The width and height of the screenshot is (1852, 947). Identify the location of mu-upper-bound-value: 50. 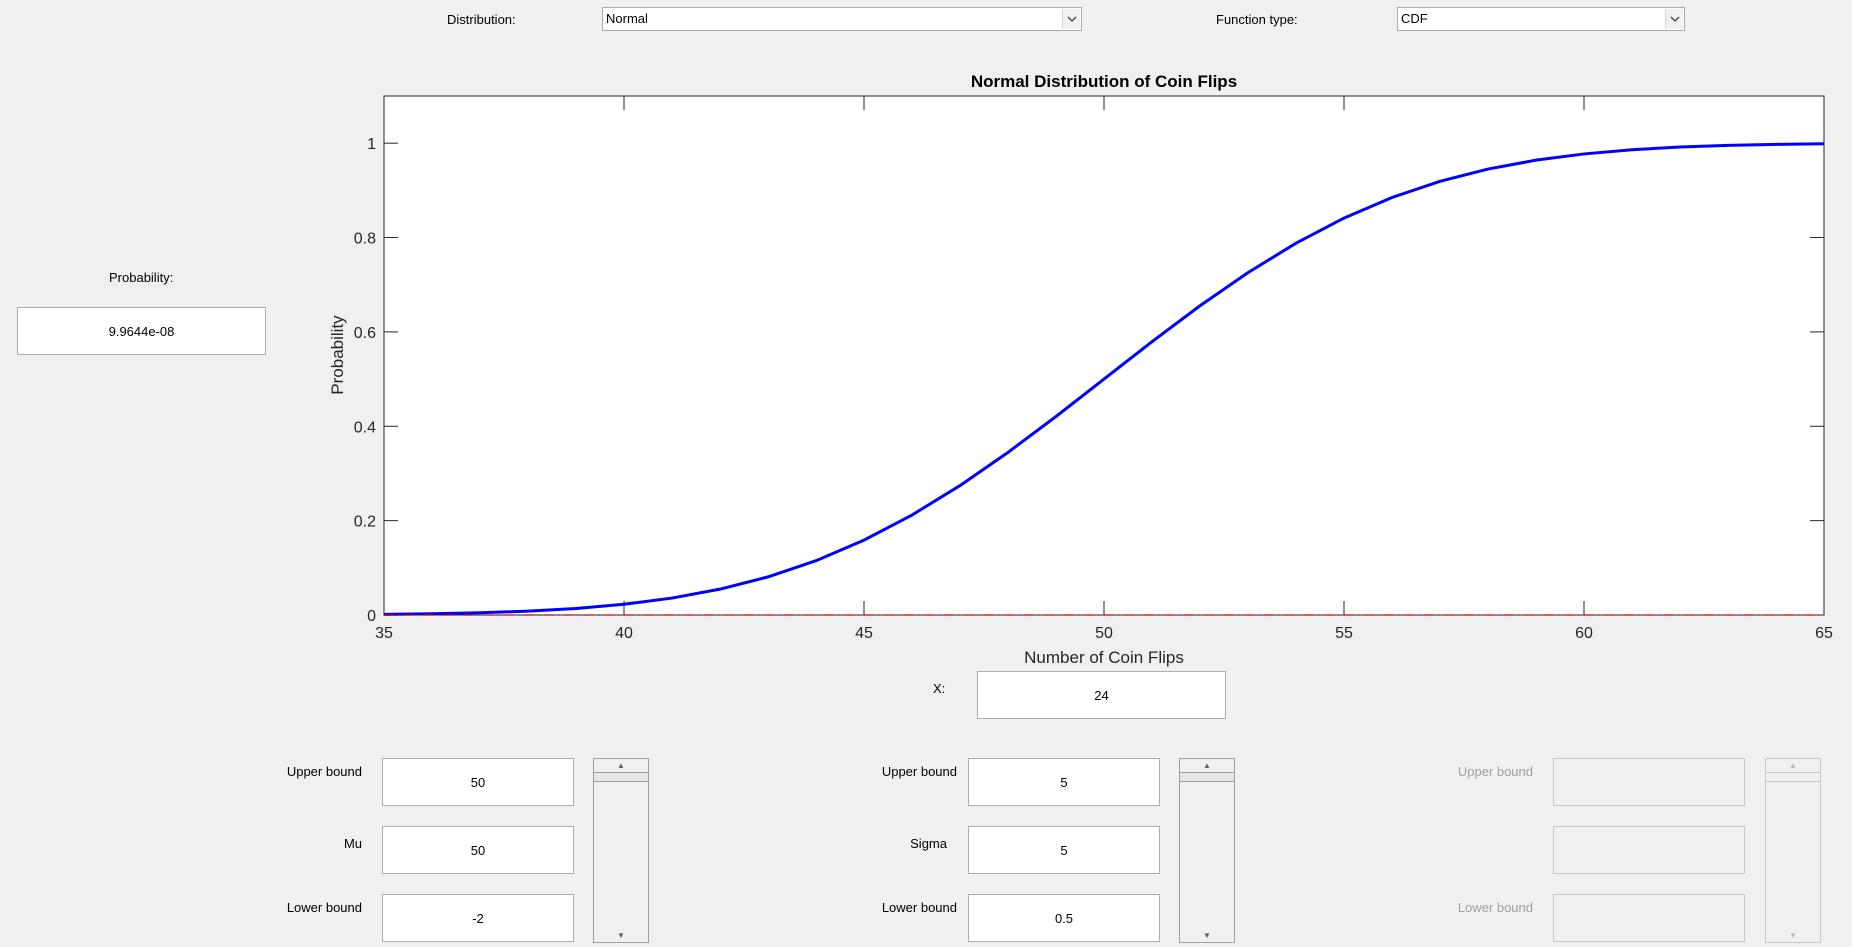
(478, 782).